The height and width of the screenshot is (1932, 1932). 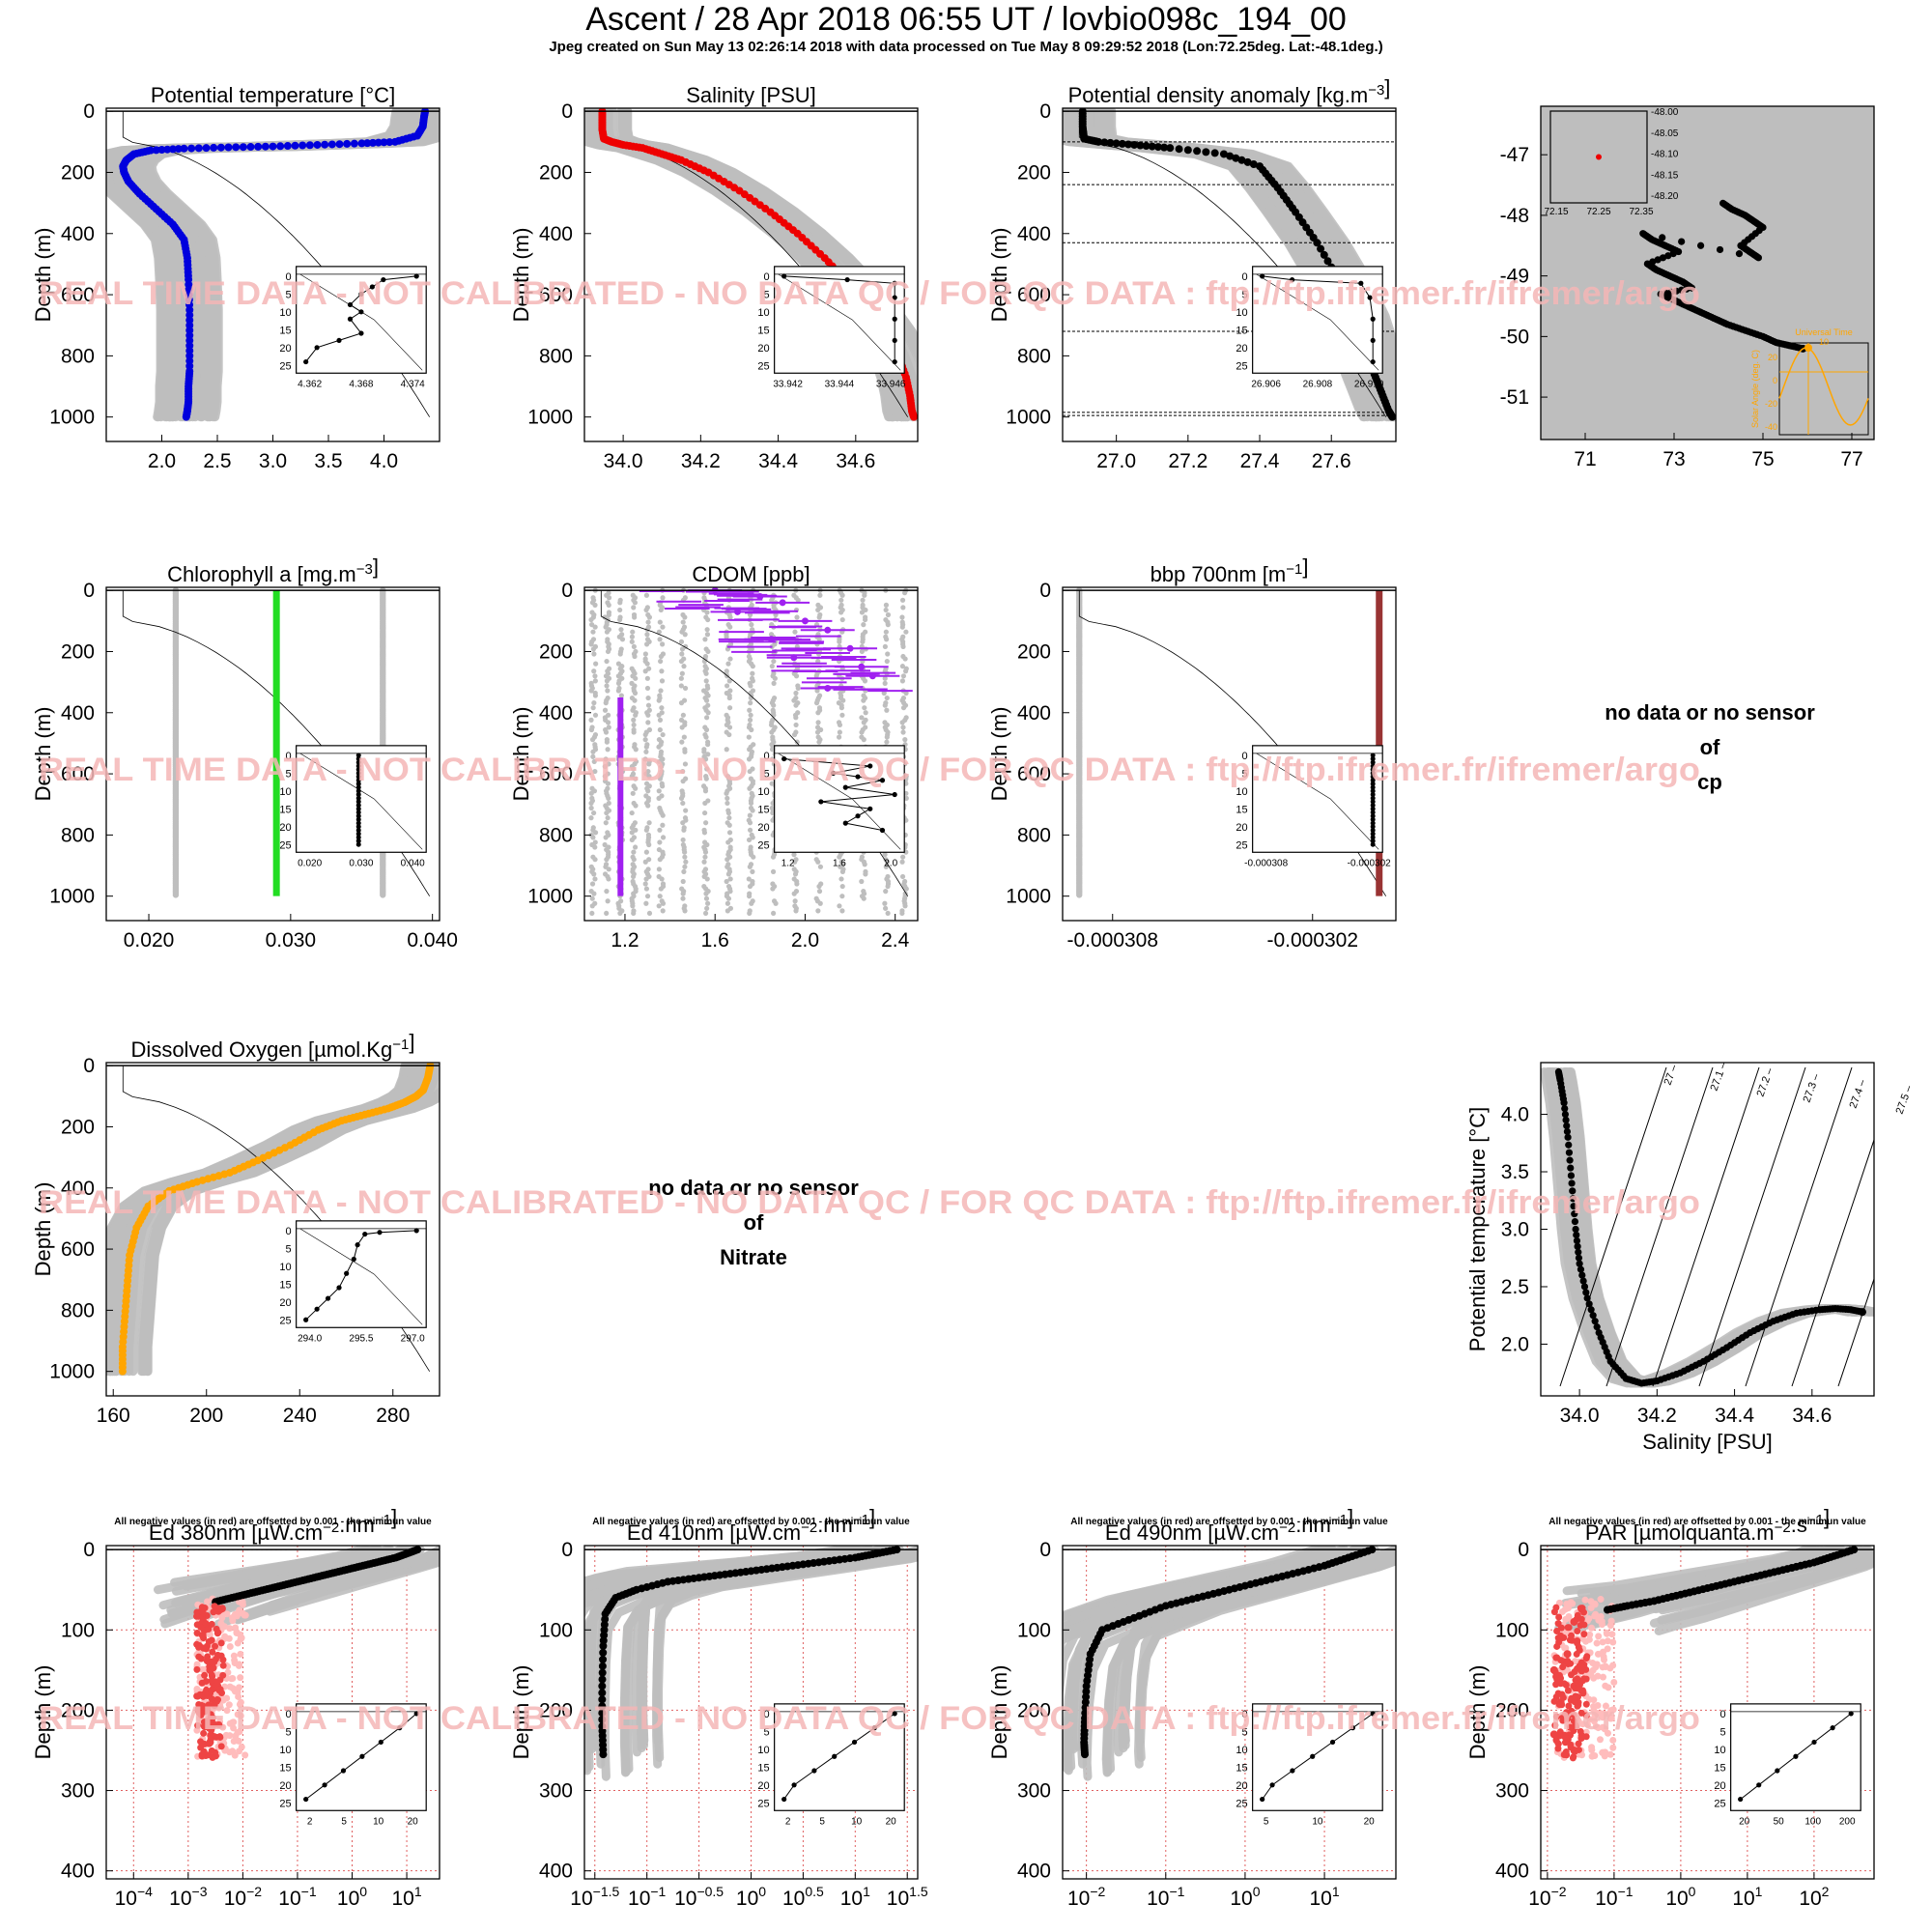 What do you see at coordinates (763, 366) in the screenshot?
I see `inset-y-tick-label: 25` at bounding box center [763, 366].